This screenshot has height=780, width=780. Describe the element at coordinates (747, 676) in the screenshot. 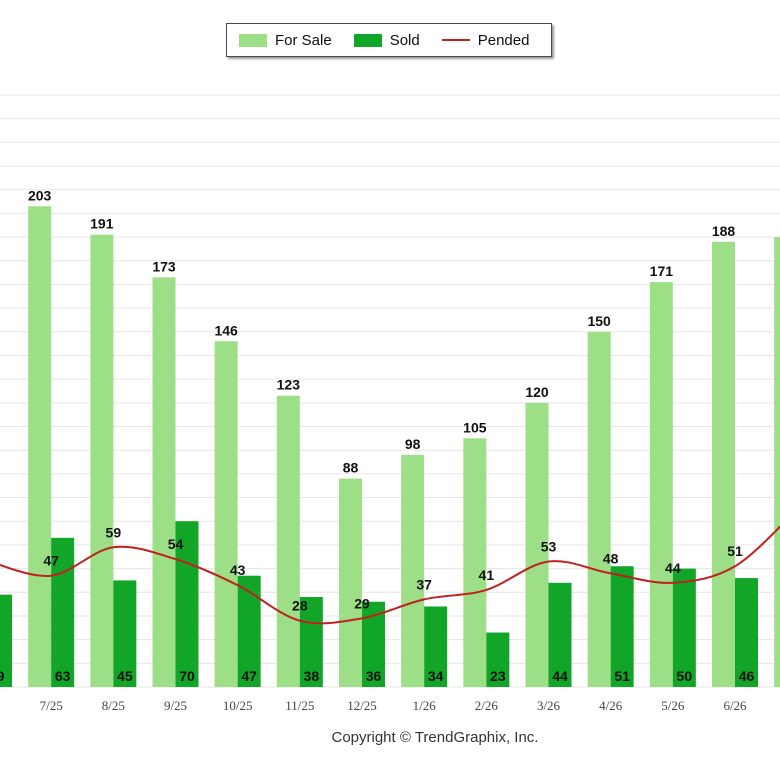

I see `label-sold: 46` at that location.